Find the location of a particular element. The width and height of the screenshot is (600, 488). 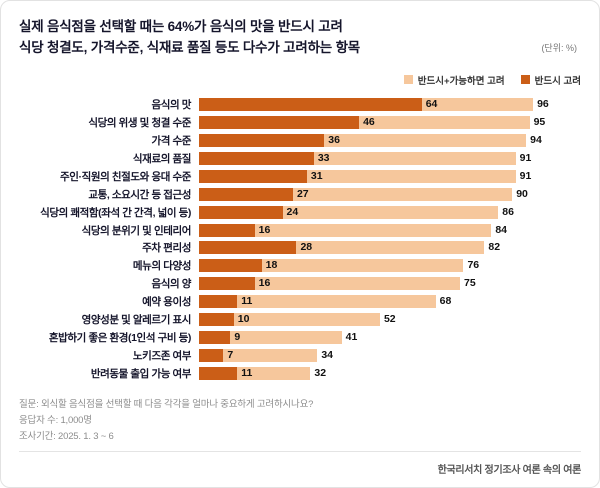

value-label-must: 18 is located at coordinates (271, 265).